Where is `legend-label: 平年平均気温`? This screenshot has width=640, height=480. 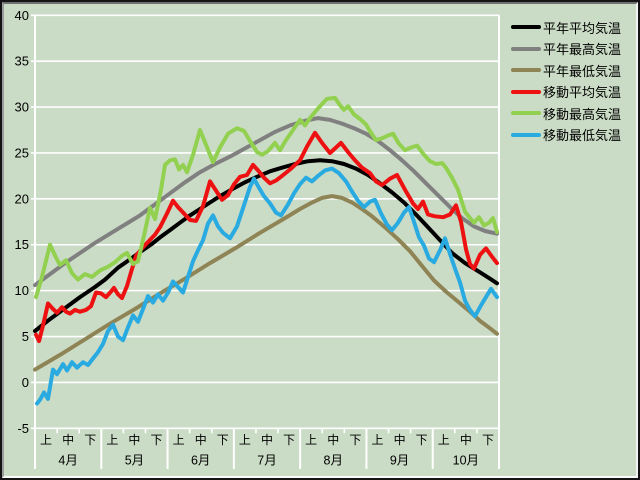
legend-label: 平年平均気温 is located at coordinates (582, 28).